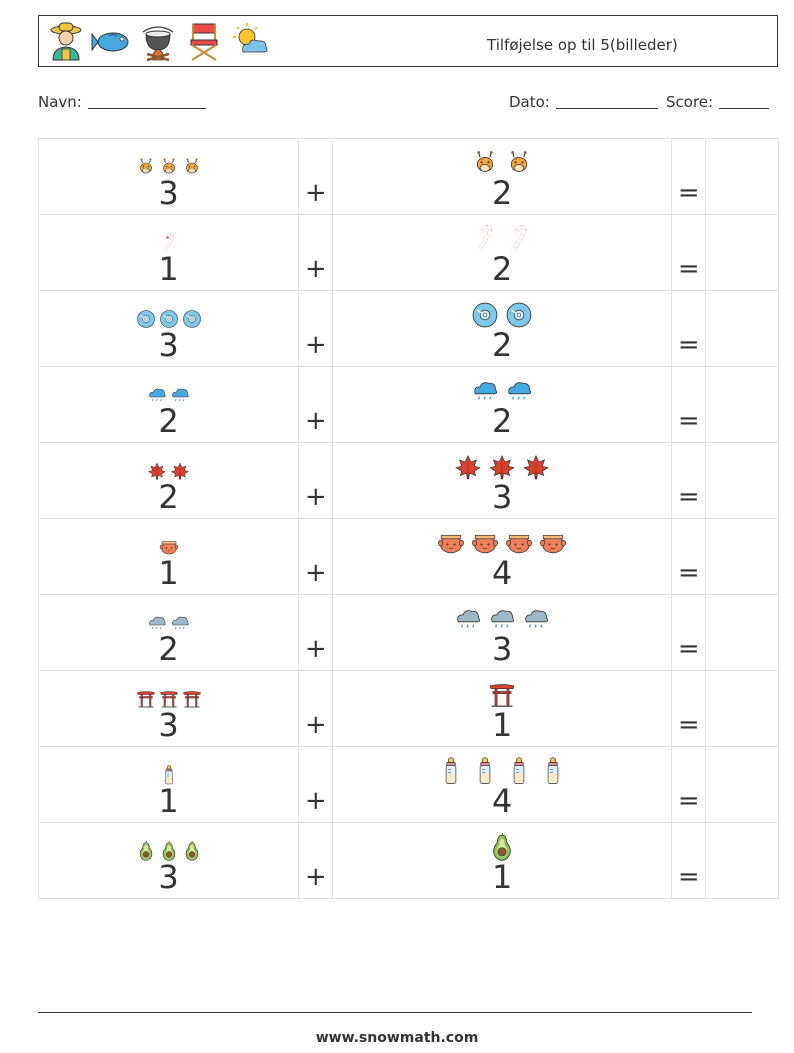 Image resolution: width=794 pixels, height=1053 pixels. What do you see at coordinates (582, 45) in the screenshot?
I see `page-title: Tilføjelse op til 5(billeder)` at bounding box center [582, 45].